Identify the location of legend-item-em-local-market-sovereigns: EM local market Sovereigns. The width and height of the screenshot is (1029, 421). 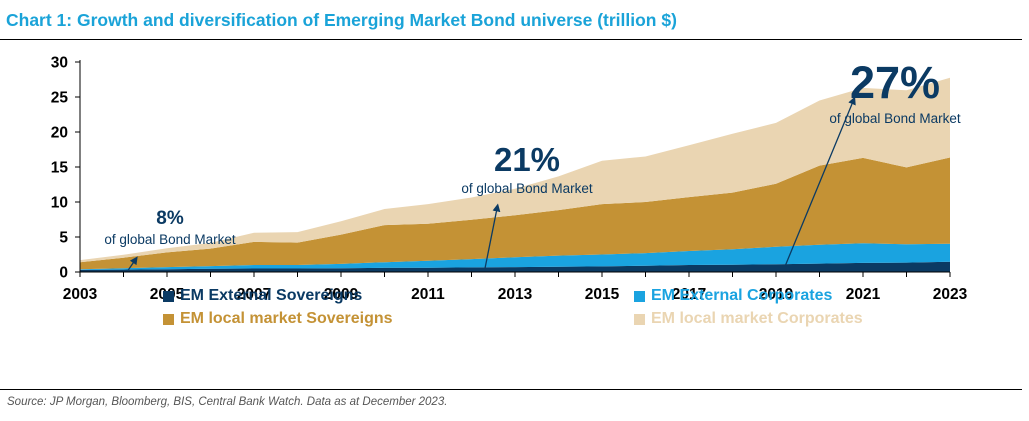
(278, 319).